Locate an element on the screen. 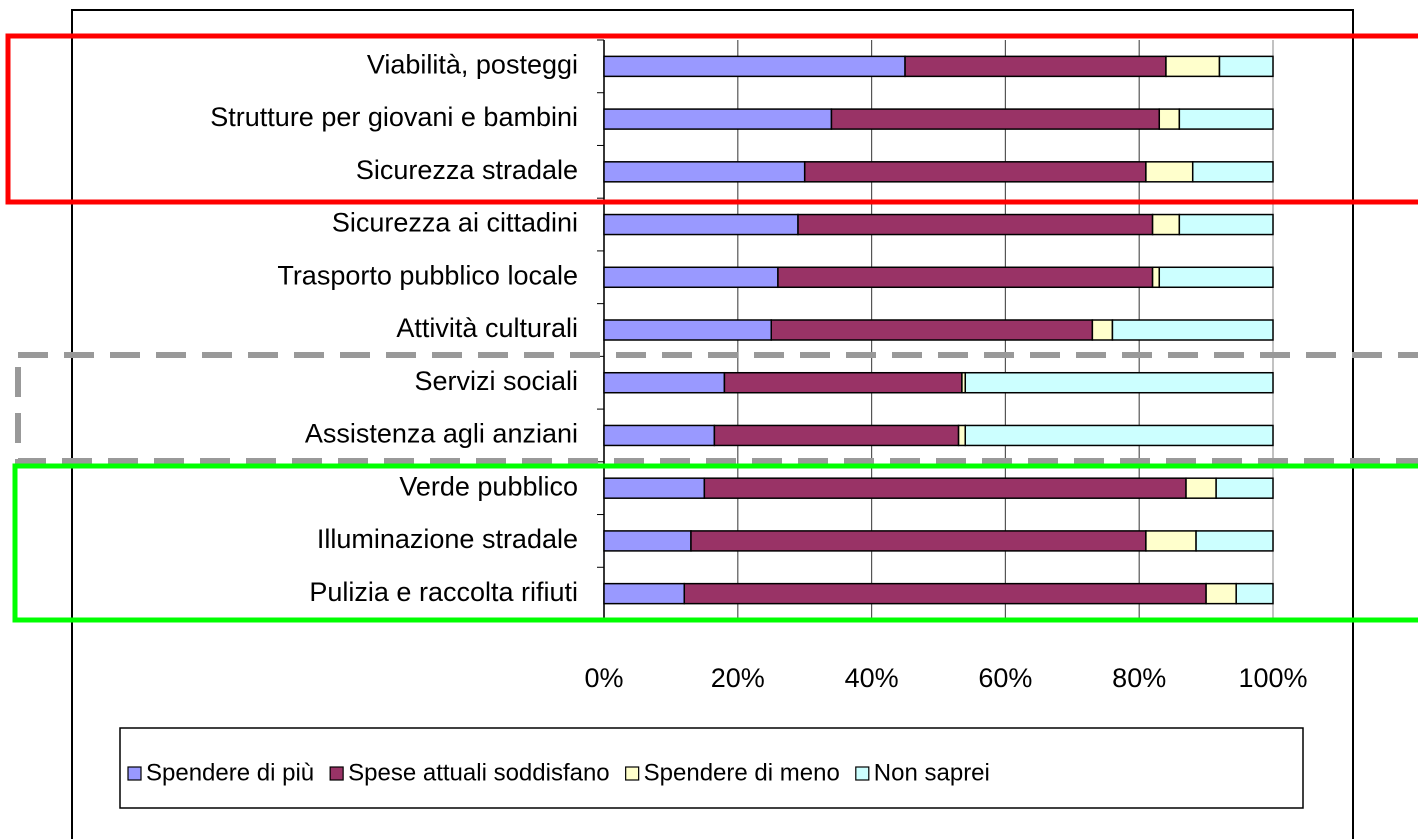  x-tick-label: 100% is located at coordinates (1272, 678).